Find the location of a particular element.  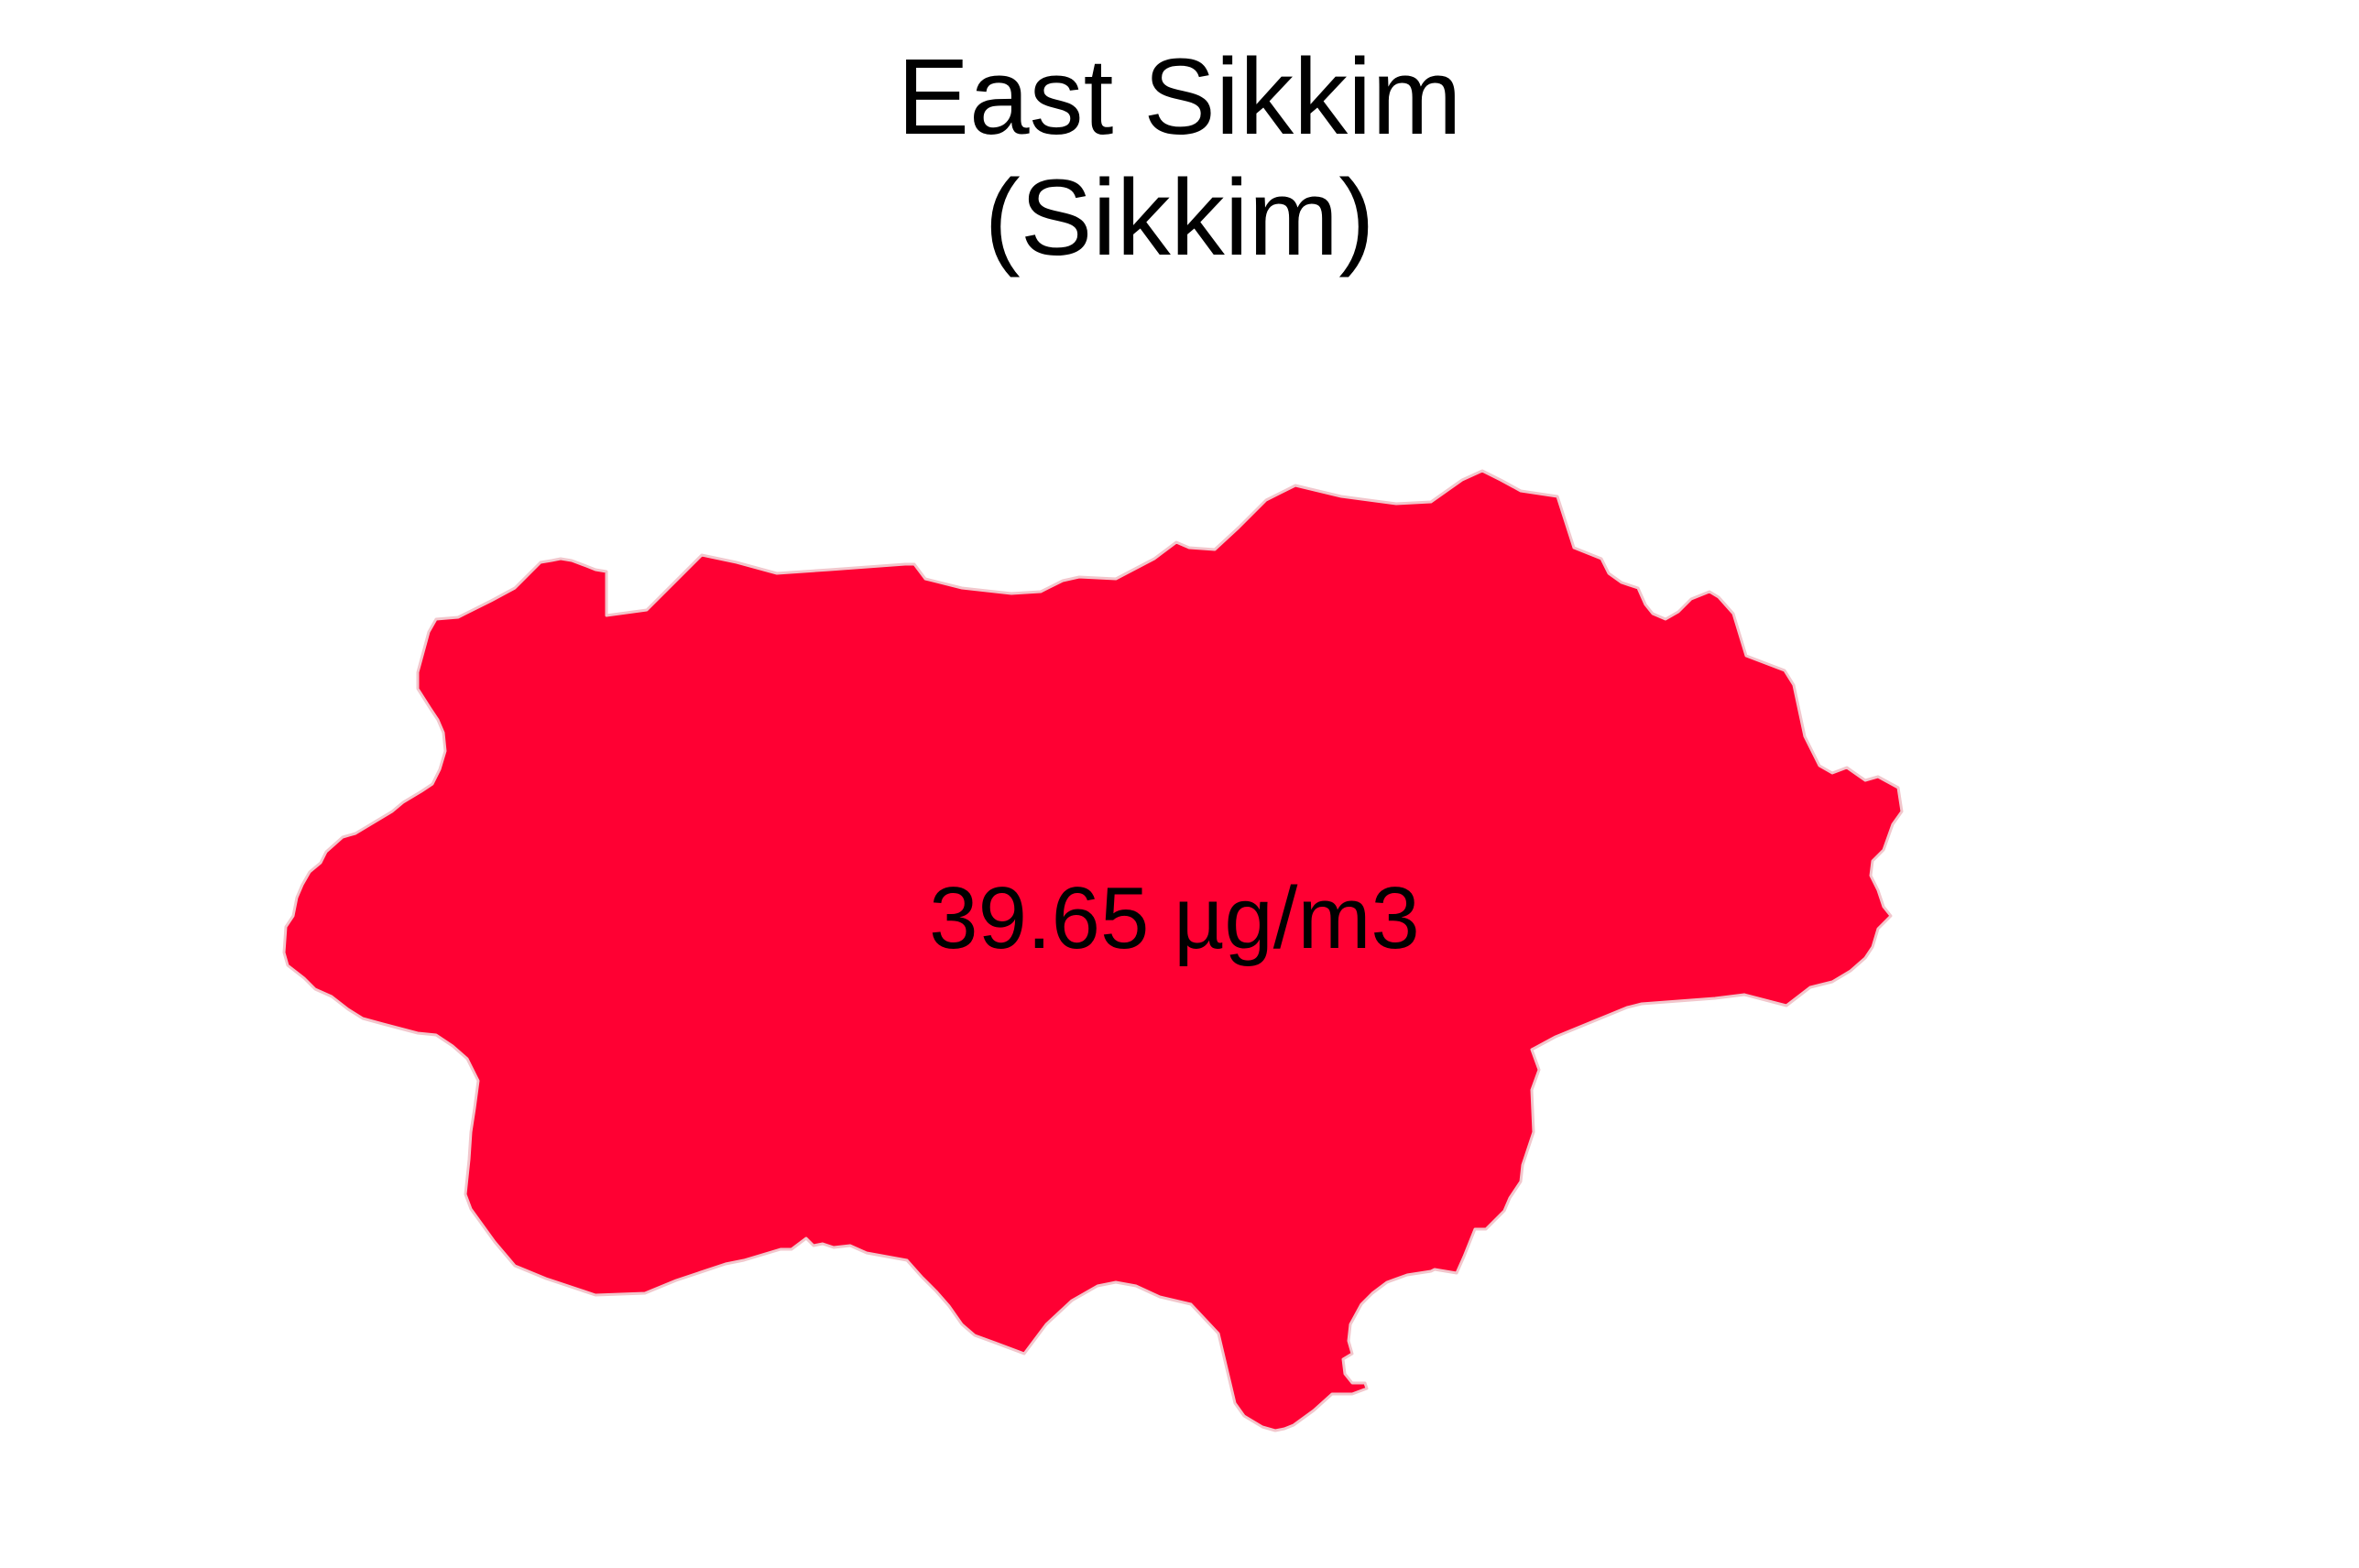

district-title: East Sikkim is located at coordinates (1179, 97).